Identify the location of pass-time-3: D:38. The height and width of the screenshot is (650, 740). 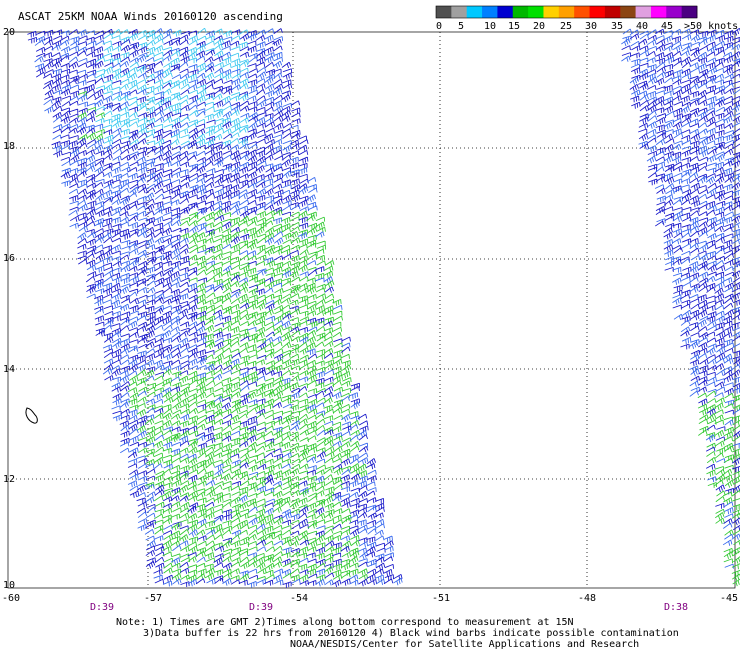
(676, 607).